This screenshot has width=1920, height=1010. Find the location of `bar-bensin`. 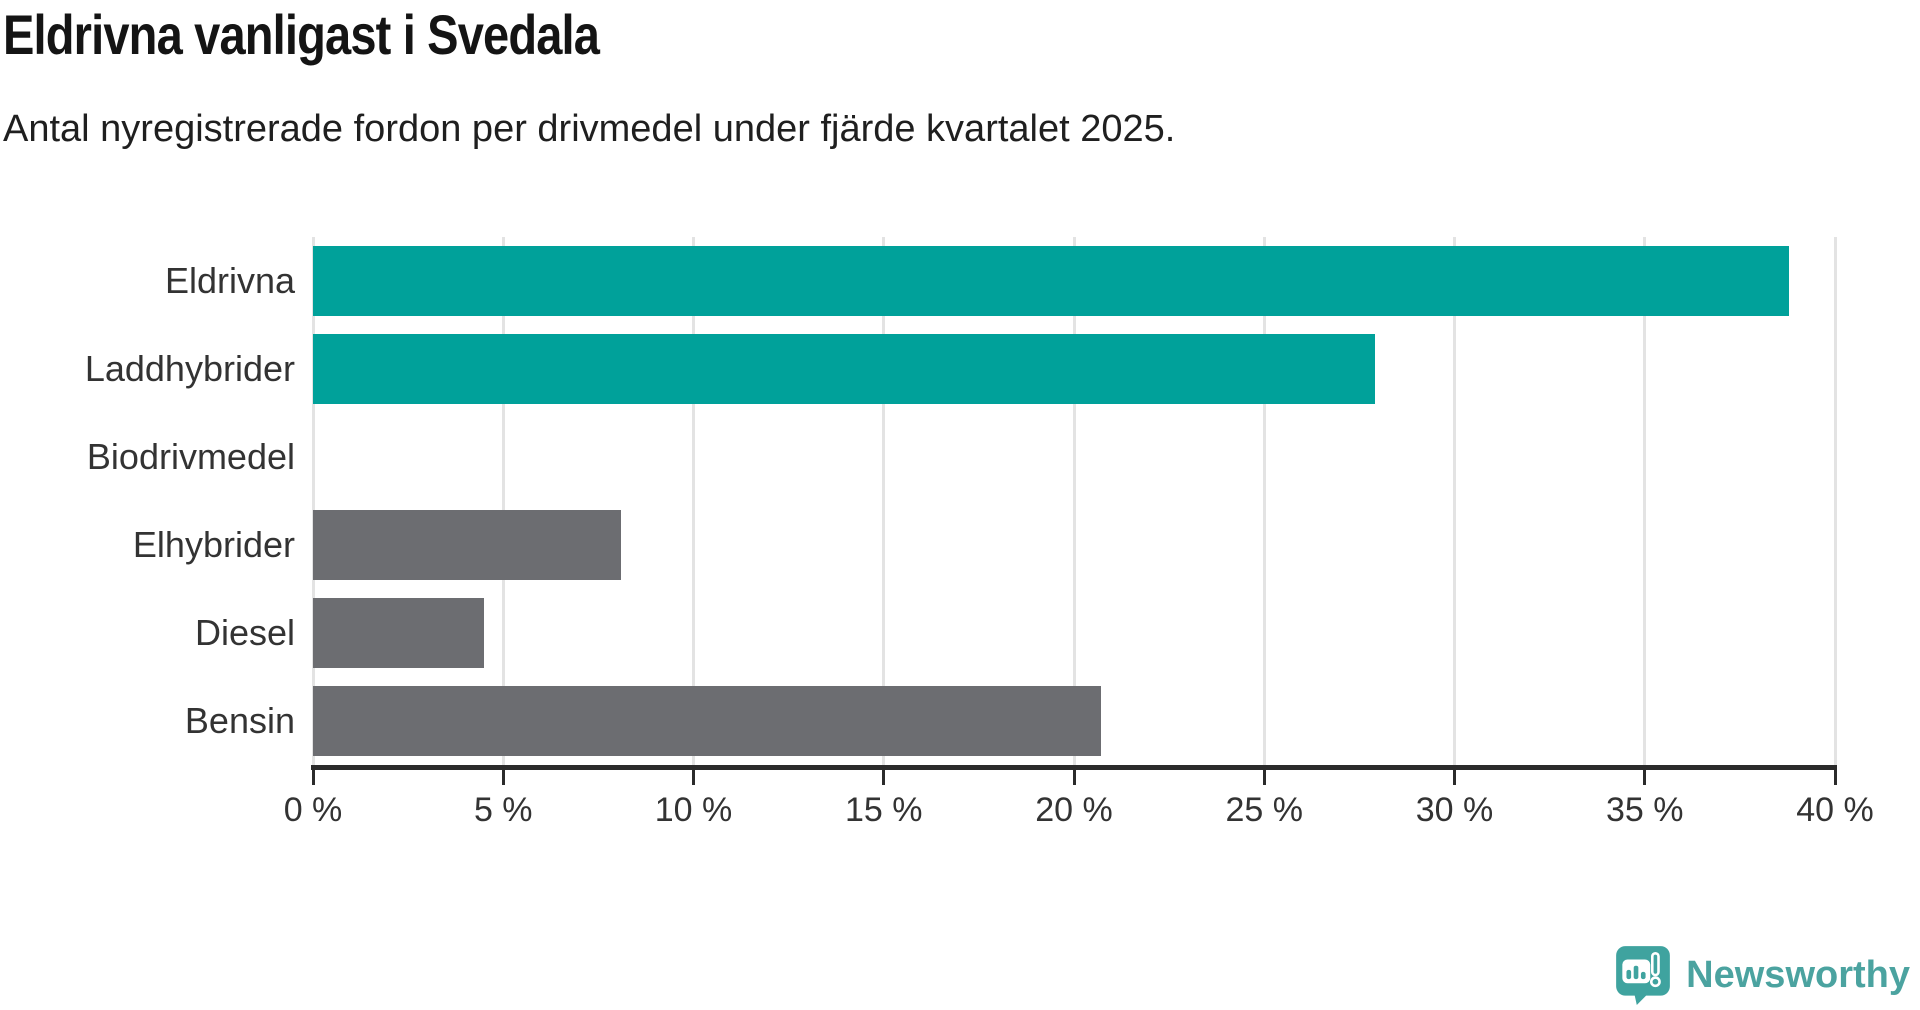

bar-bensin is located at coordinates (707, 721).